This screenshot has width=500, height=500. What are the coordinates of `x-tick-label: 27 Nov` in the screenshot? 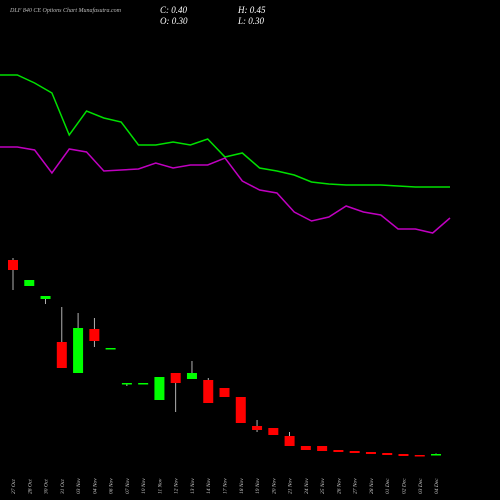 It's located at (356, 486).